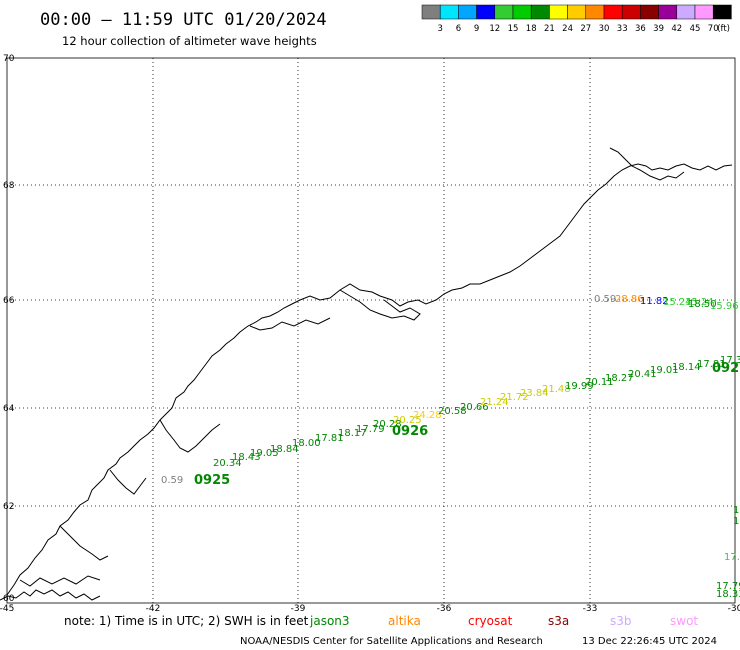 This screenshot has height=650, width=740. What do you see at coordinates (514, 397) in the screenshot?
I see `wave-height-label: 21.72` at bounding box center [514, 397].